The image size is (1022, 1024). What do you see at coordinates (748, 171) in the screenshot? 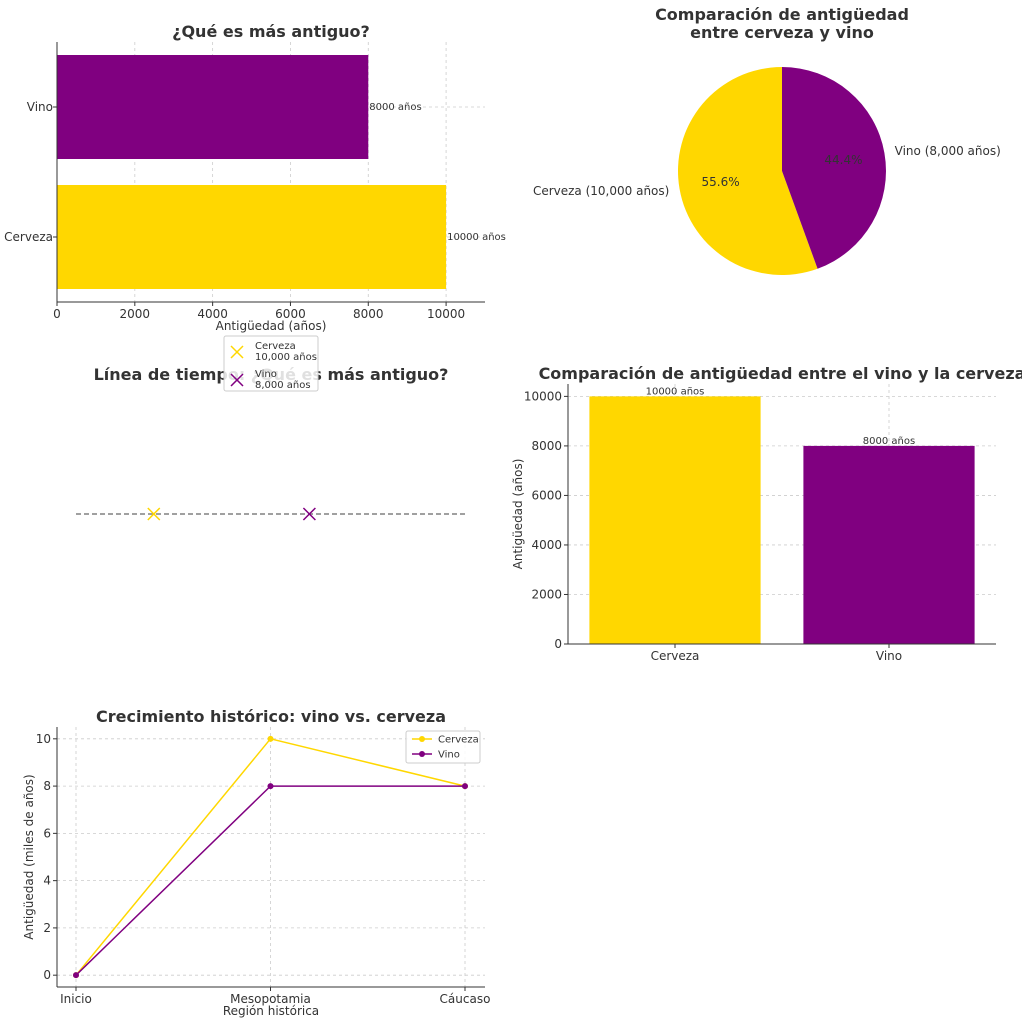
I see `chart2-wedge-cerveza` at bounding box center [748, 171].